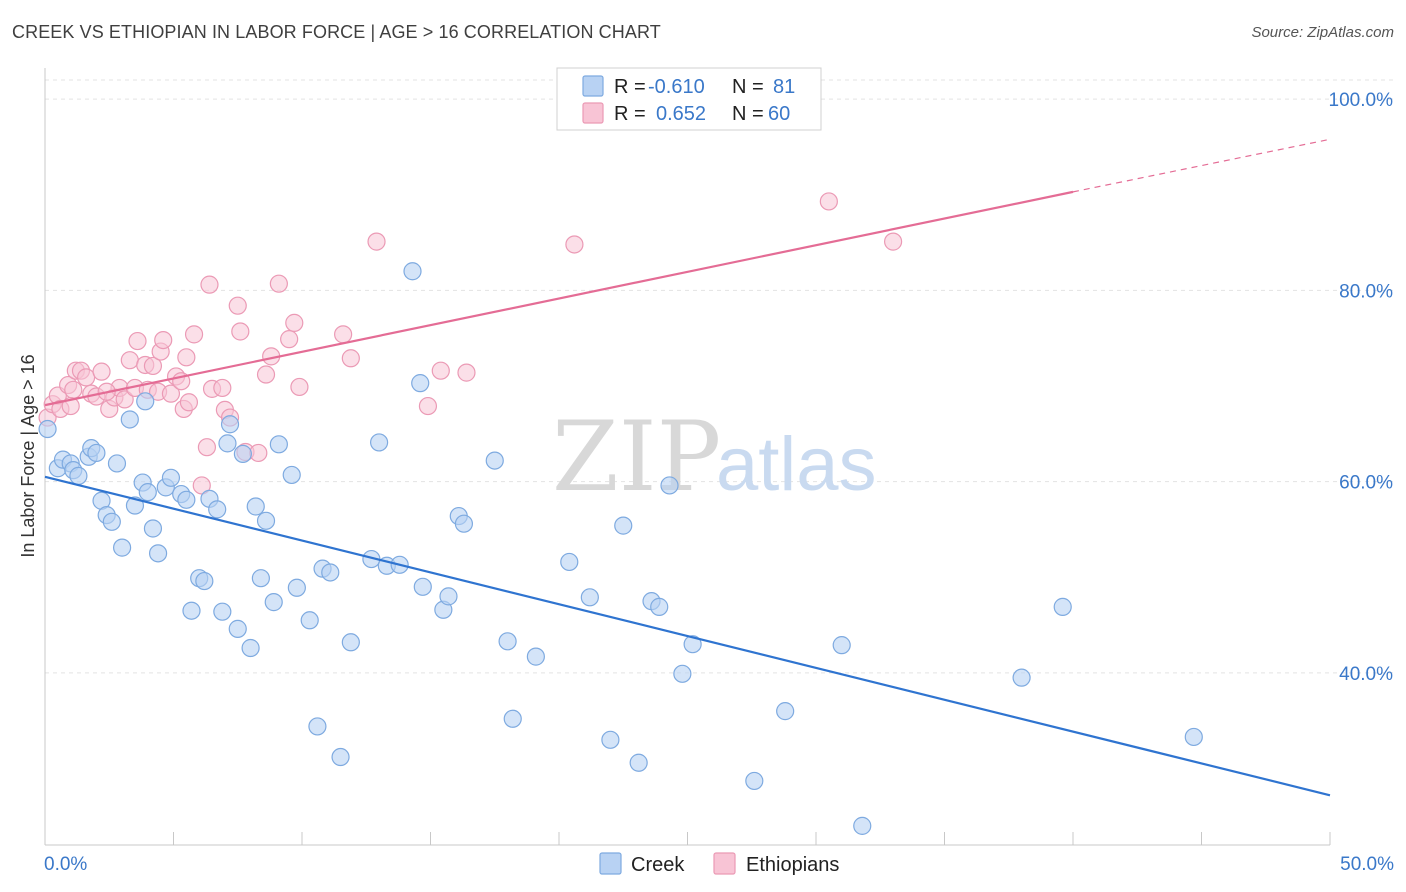  Describe the element at coordinates (1361, 387) in the screenshot. I see `y-tick-labels: 40.0% 60.0% 80.0% 100.0%` at that location.